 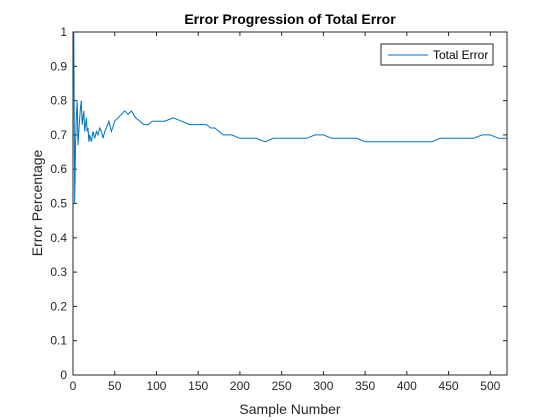 I want to click on legend-box, so click(x=437, y=54).